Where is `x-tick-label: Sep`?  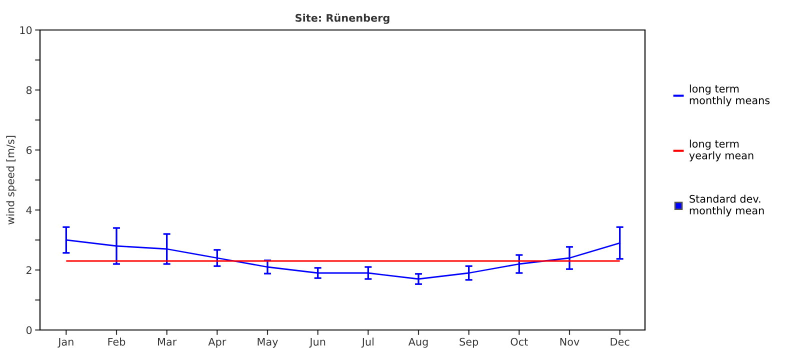 x-tick-label: Sep is located at coordinates (469, 343).